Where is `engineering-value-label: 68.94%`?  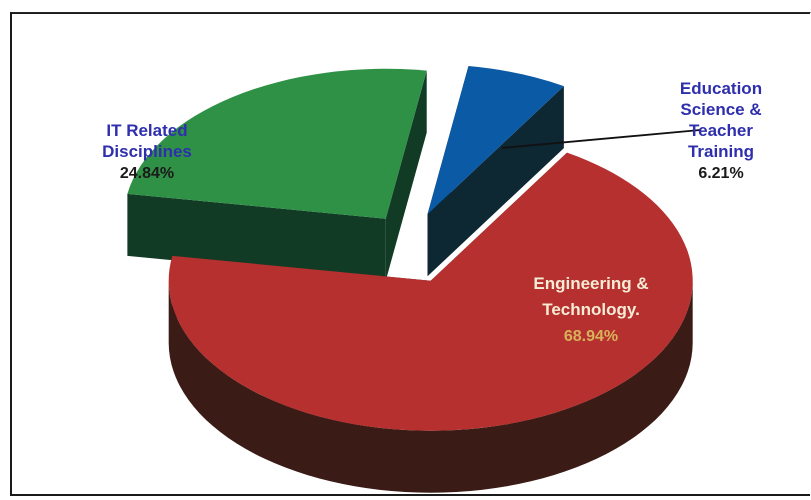 engineering-value-label: 68.94% is located at coordinates (591, 336).